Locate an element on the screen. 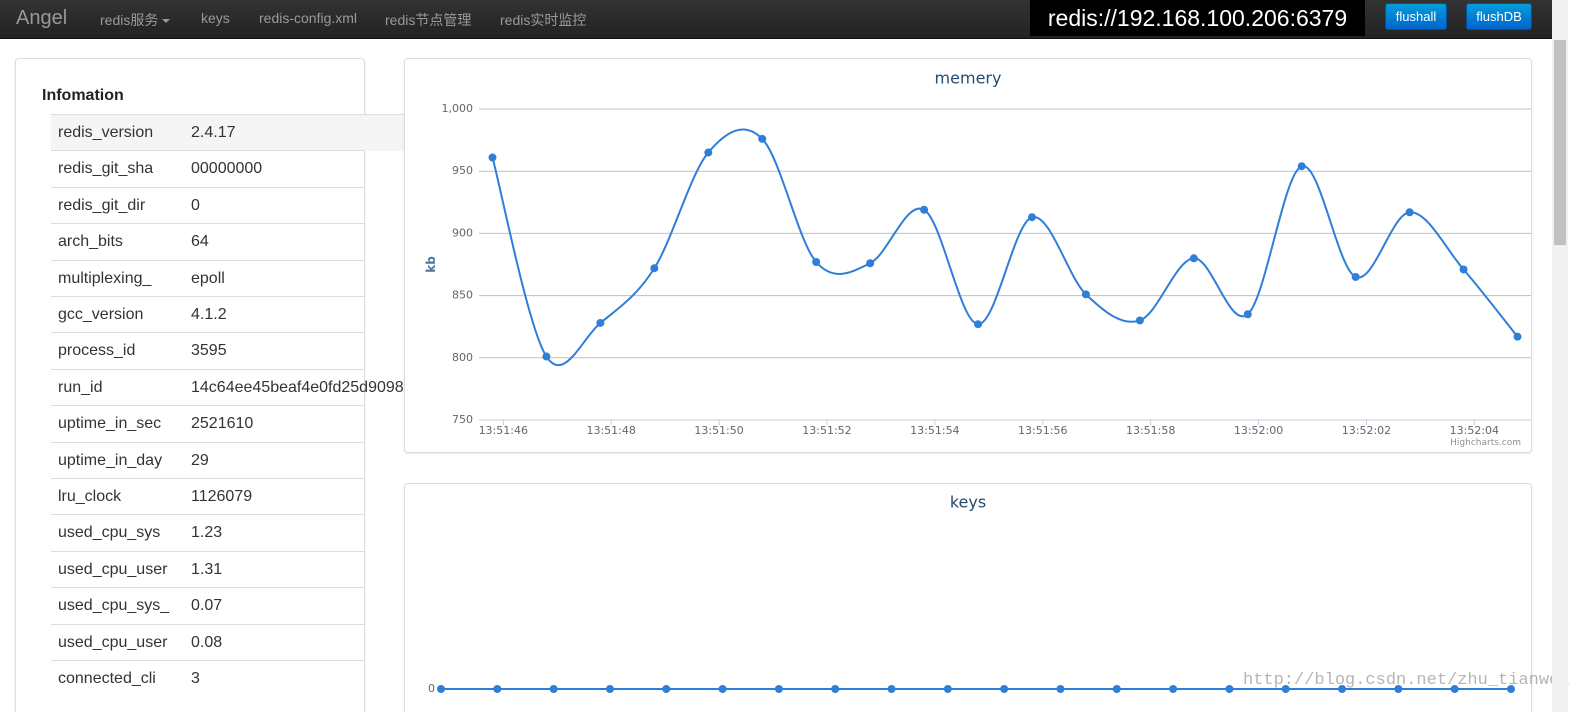 The image size is (1595, 712). x-tick-label: 13:51:58 is located at coordinates (1150, 430).